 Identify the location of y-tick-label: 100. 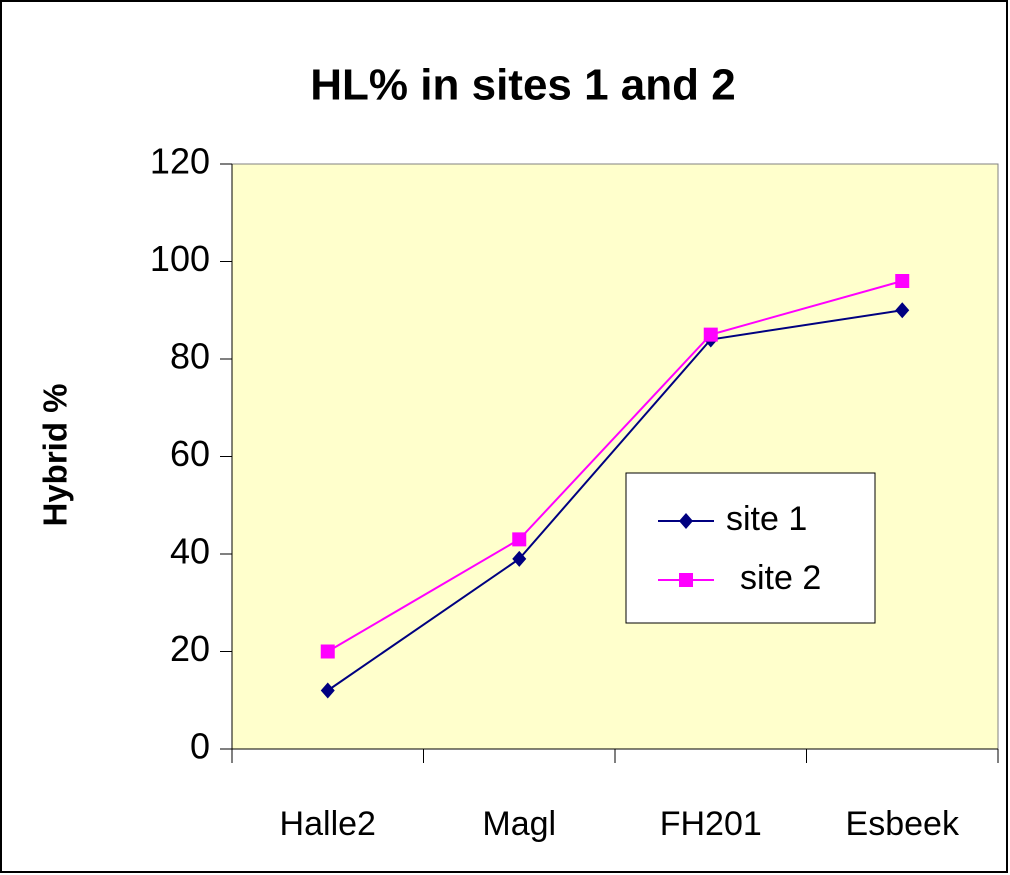
(180, 258).